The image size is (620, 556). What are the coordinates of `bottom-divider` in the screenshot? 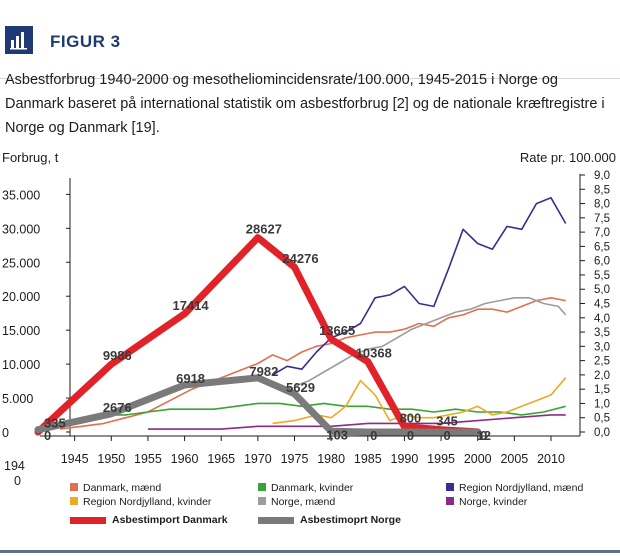 It's located at (310, 551).